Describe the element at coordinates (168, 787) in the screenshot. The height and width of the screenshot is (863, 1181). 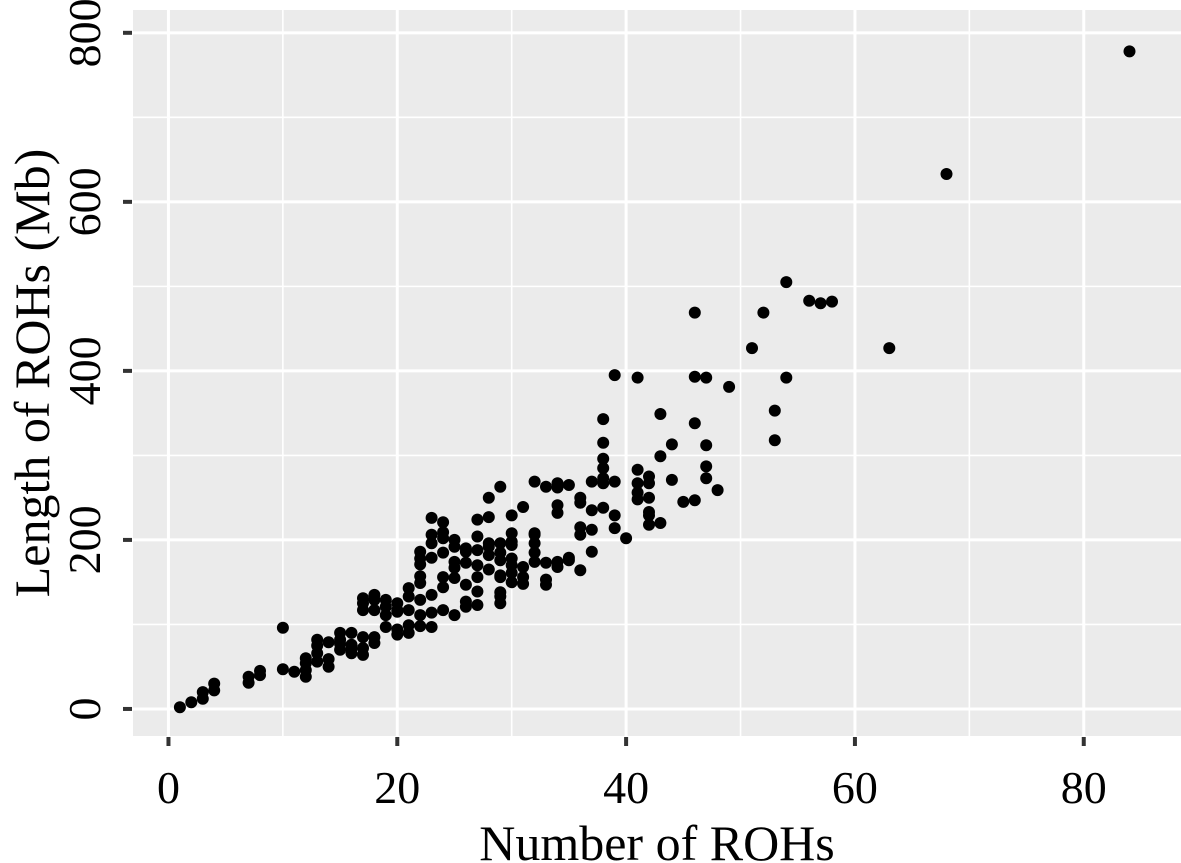
I see `x-axis-tick-label: 0` at that location.